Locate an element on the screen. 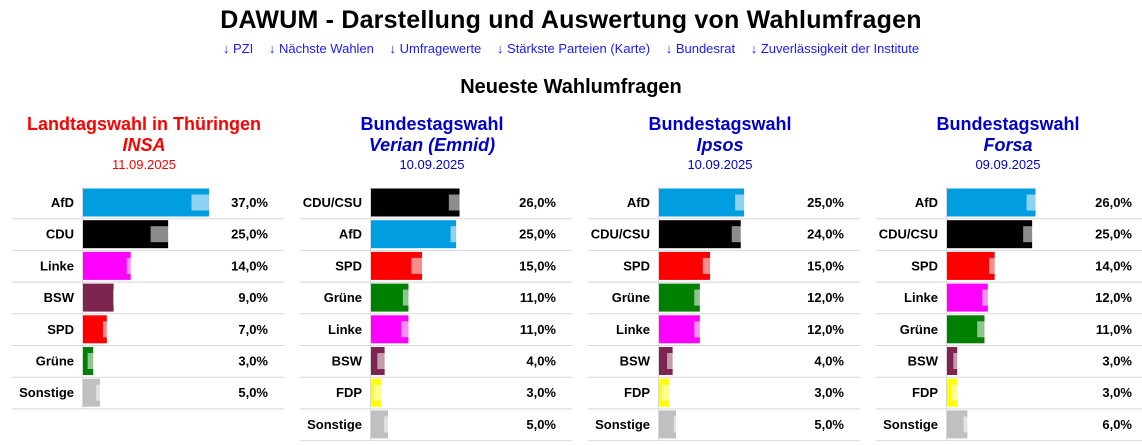 The width and height of the screenshot is (1142, 446). value-label-cdu-csu: 26,0% is located at coordinates (537, 202).